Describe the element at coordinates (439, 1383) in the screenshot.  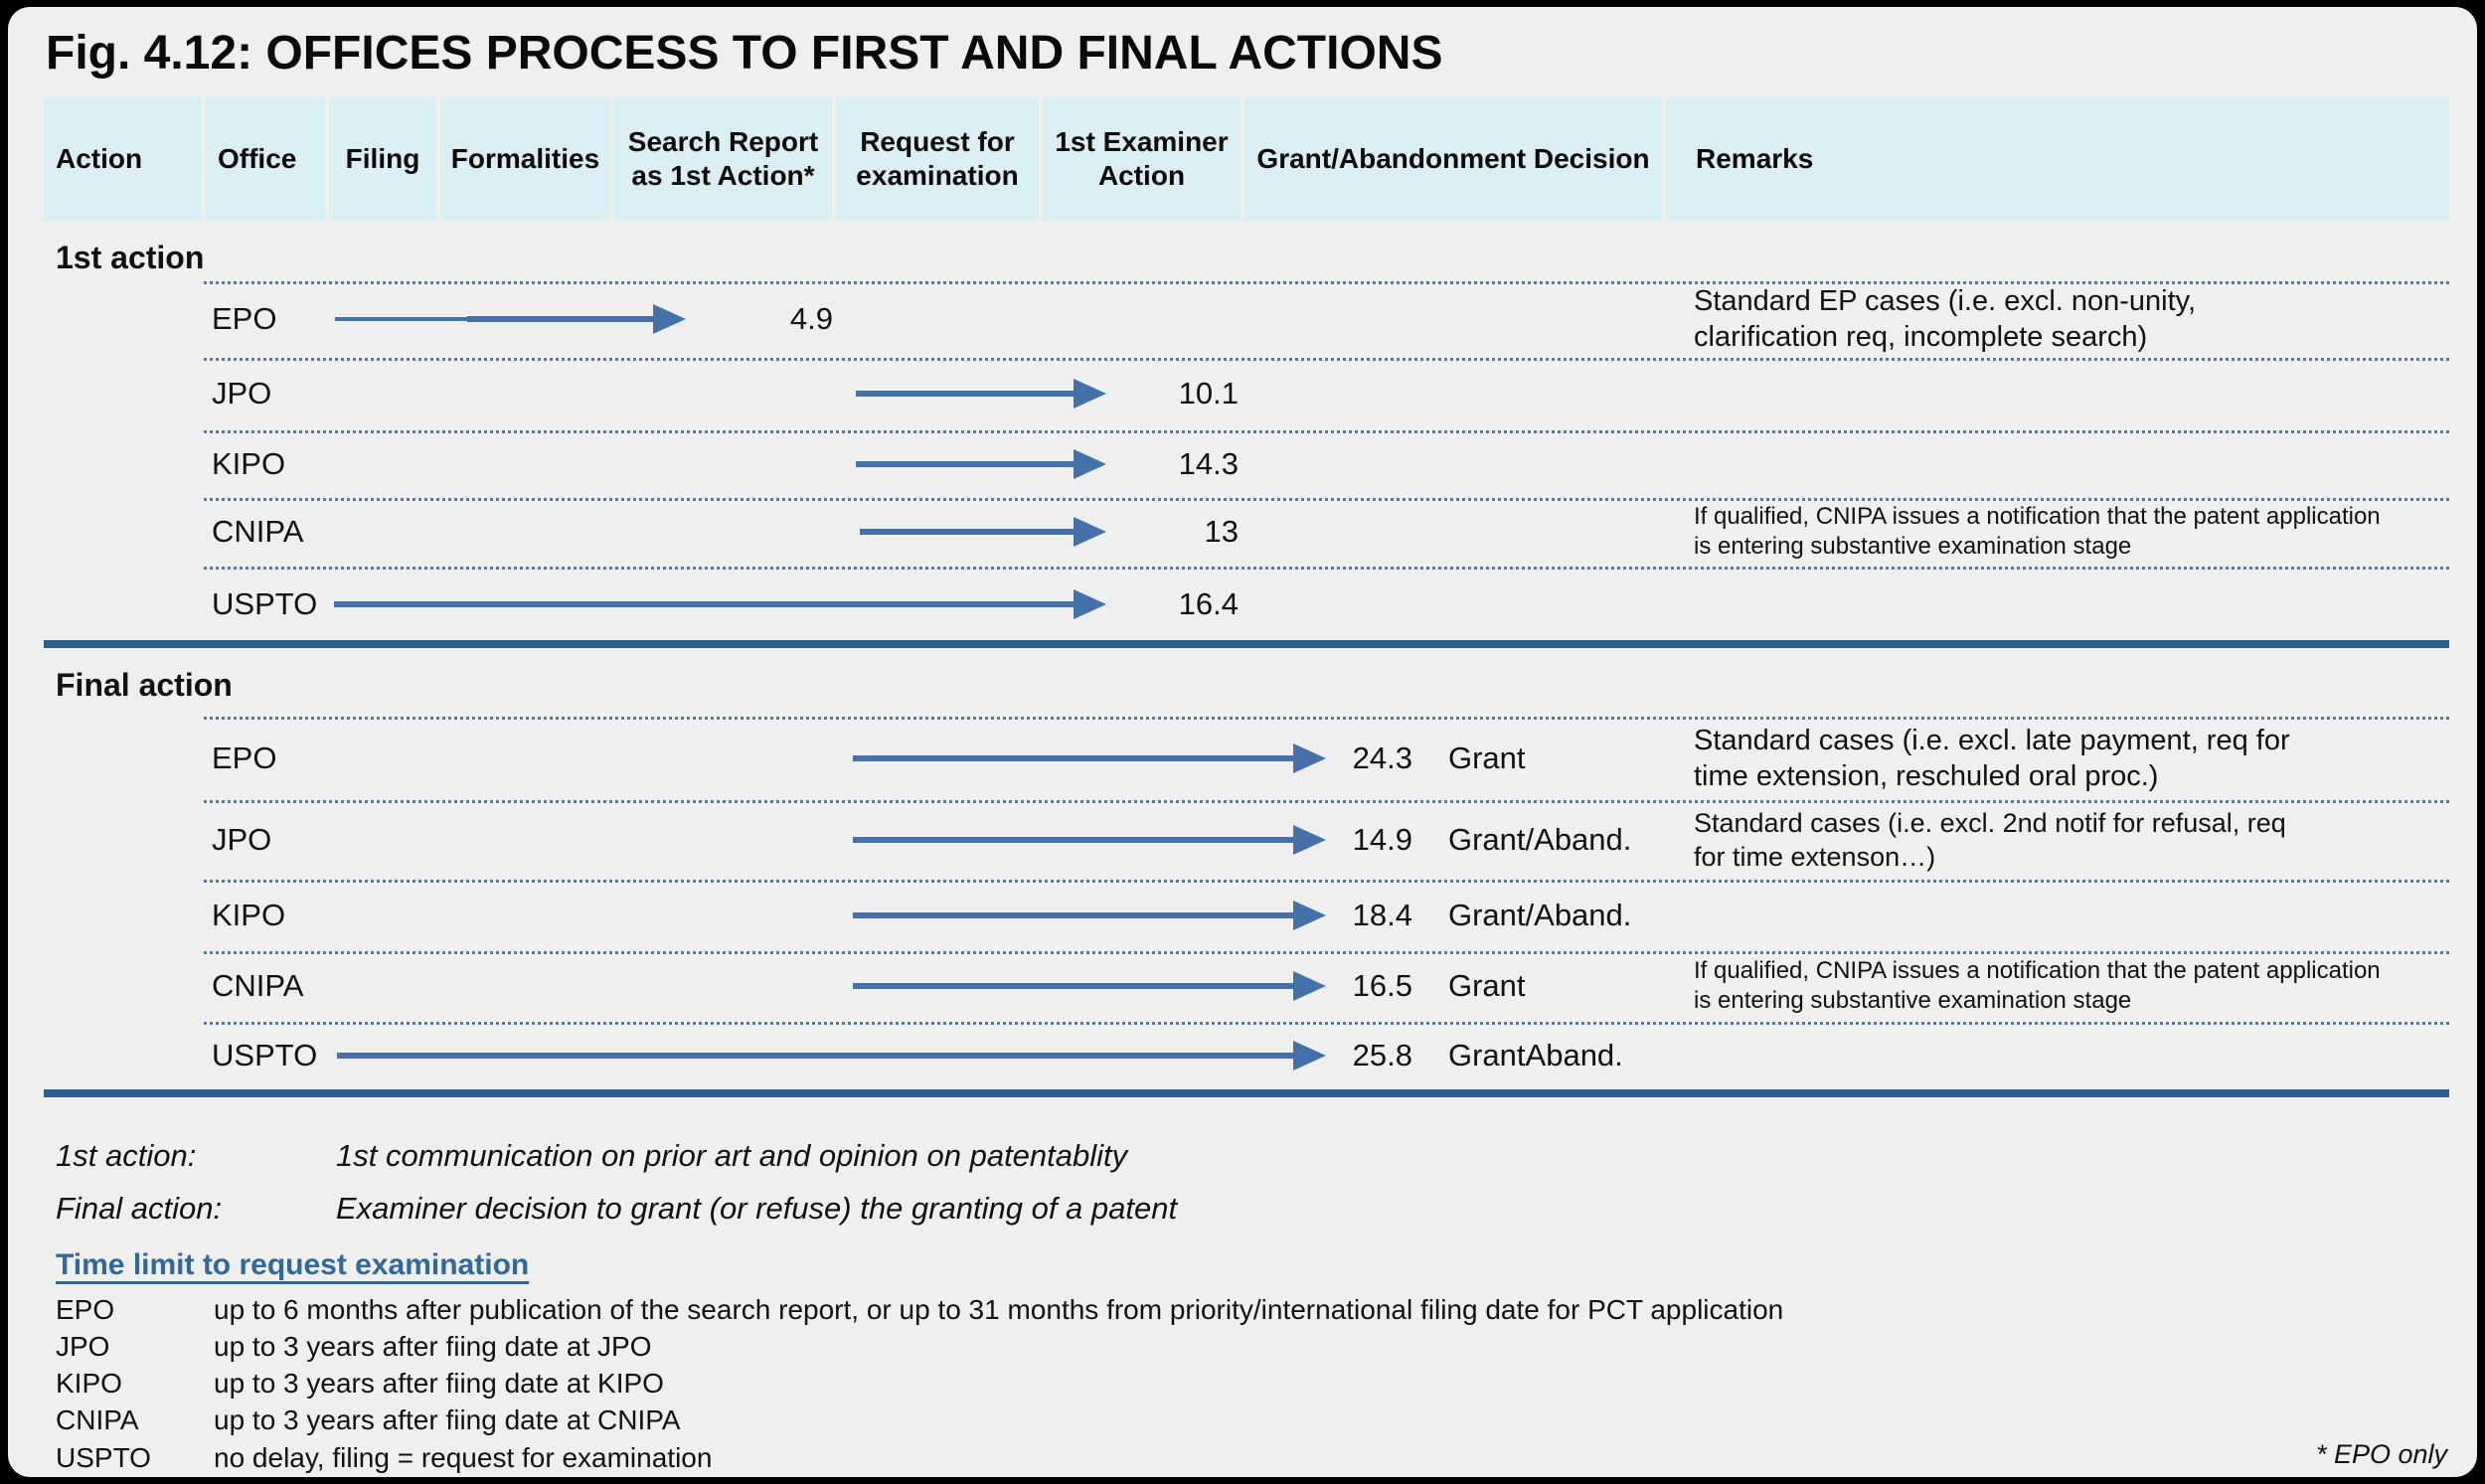
I see `time-limit-text-kipo: up to 3 years after fiing date at KIPO` at that location.